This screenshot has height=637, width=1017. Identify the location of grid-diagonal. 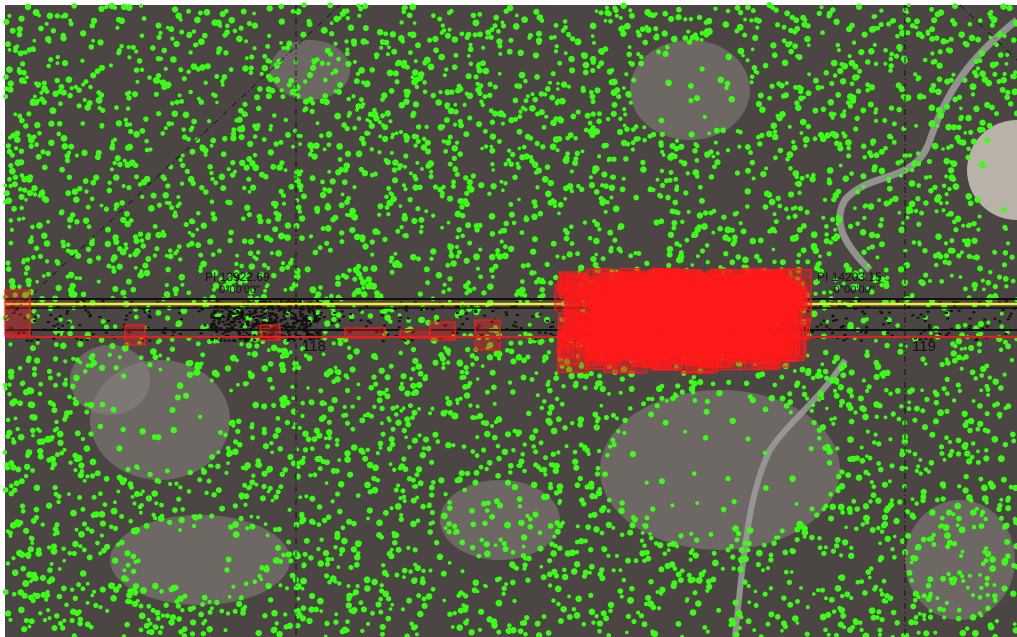
(988, 32).